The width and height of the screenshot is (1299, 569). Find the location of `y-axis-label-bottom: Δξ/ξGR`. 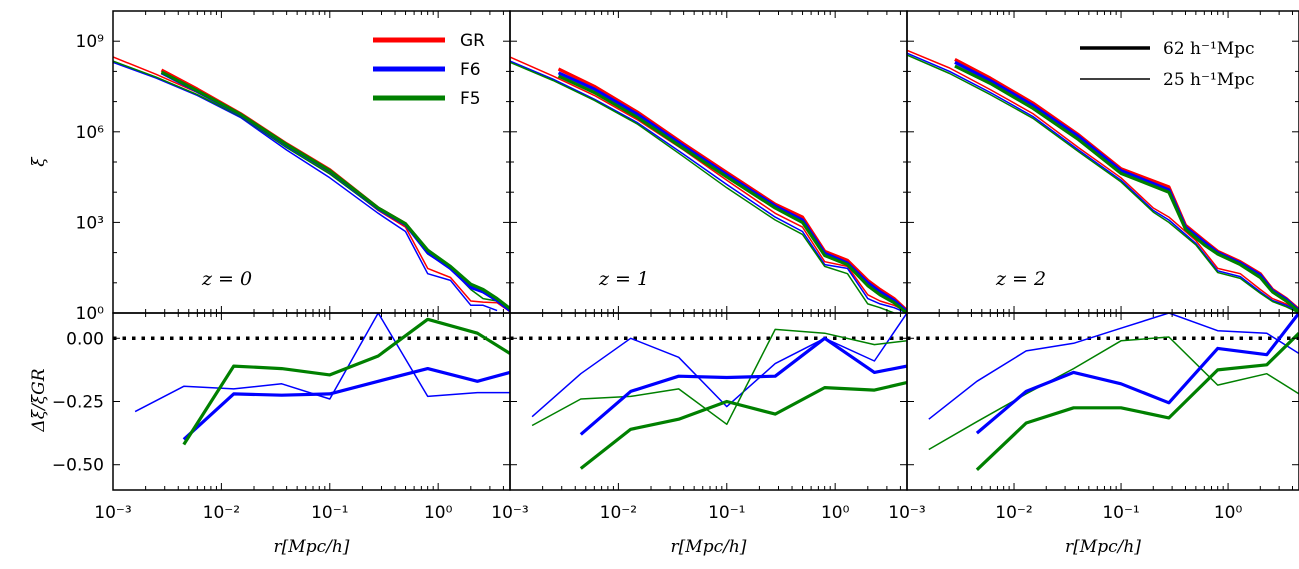

y-axis-label-bottom: Δξ/ξGR is located at coordinates (39, 400).